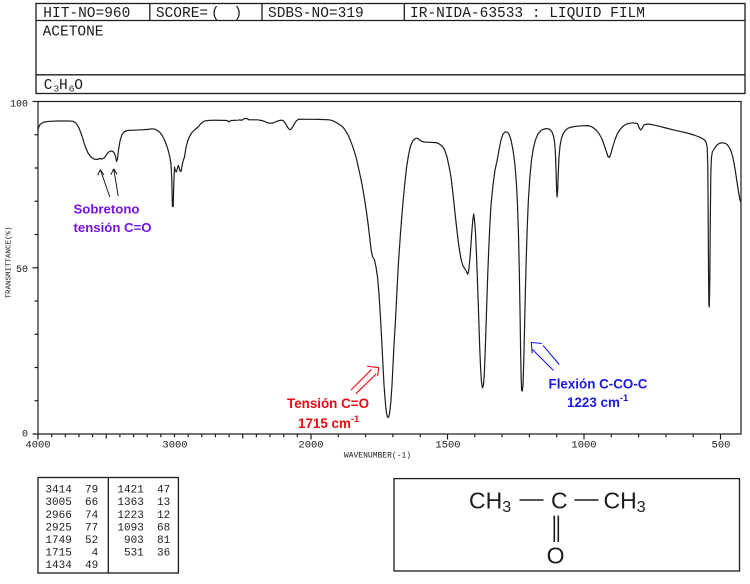 The height and width of the screenshot is (584, 750). Describe the element at coordinates (130, 528) in the screenshot. I see `svg-text: 1093` at that location.